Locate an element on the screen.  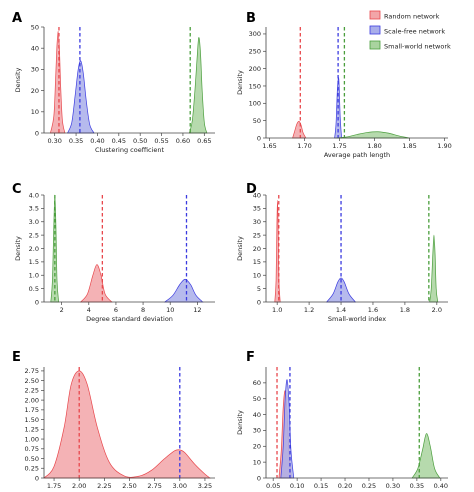
y-tick-label: 2.00 is located at coordinates (32, 400).